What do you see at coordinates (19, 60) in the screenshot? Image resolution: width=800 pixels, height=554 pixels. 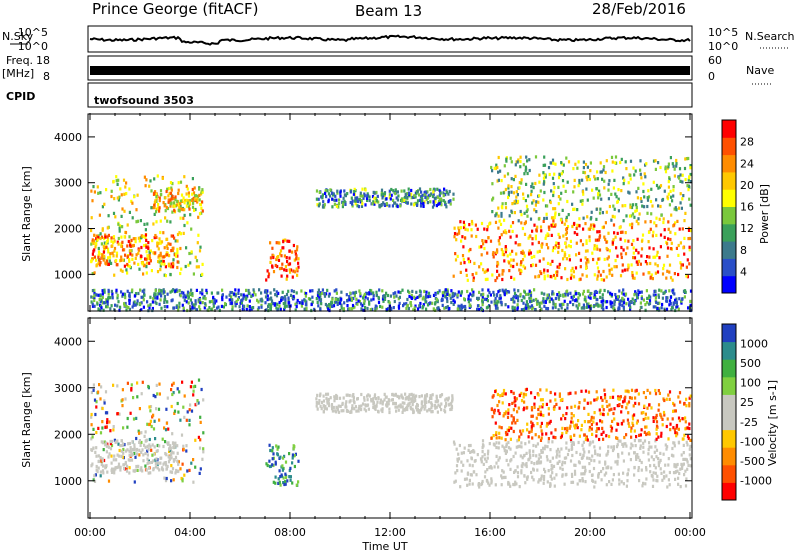 I see `freq-label: Freq.` at bounding box center [19, 60].